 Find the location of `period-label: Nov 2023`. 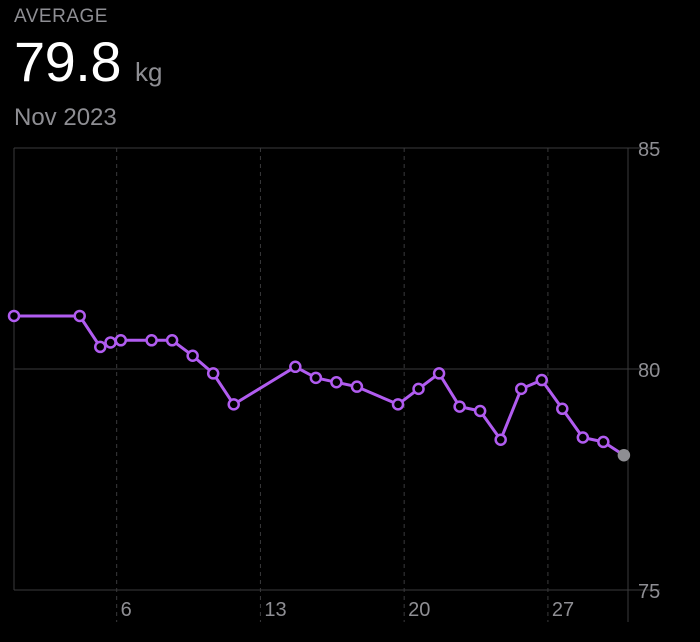

period-label: Nov 2023 is located at coordinates (65, 117).